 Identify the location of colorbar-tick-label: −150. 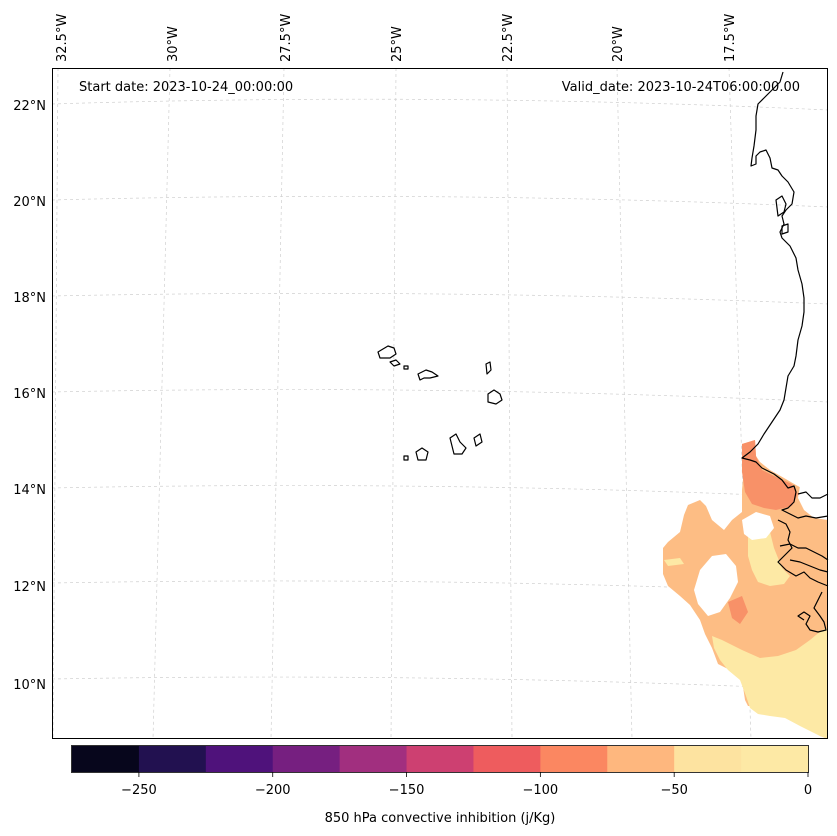
(407, 790).